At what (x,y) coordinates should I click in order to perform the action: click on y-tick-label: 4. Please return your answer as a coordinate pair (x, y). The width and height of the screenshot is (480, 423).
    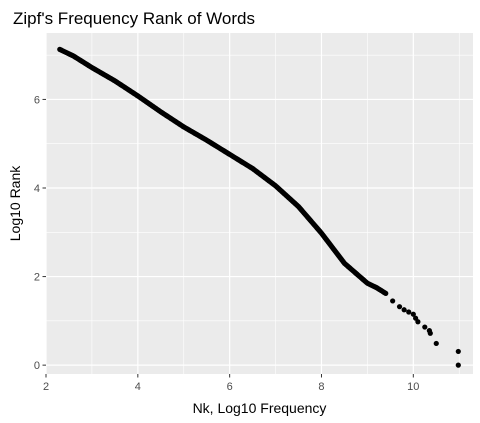
    Looking at the image, I should click on (37, 189).